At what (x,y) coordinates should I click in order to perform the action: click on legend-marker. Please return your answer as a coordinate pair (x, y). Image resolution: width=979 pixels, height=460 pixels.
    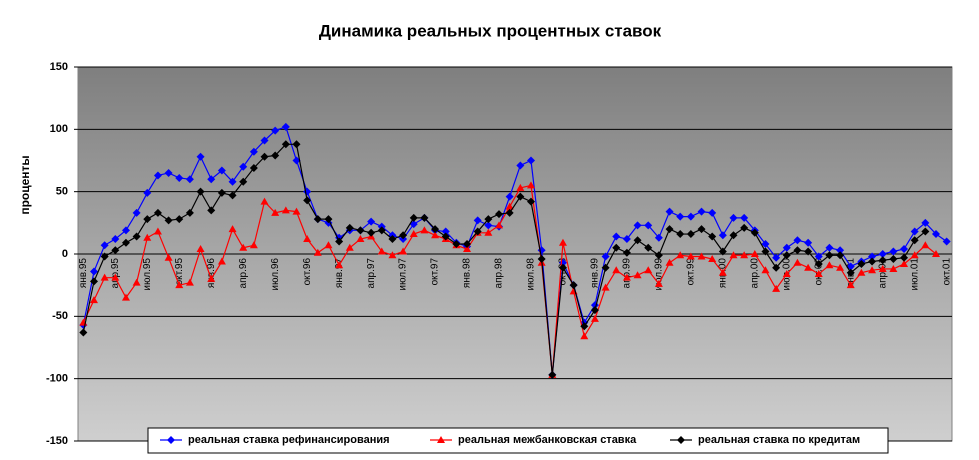
    Looking at the image, I should click on (681, 440).